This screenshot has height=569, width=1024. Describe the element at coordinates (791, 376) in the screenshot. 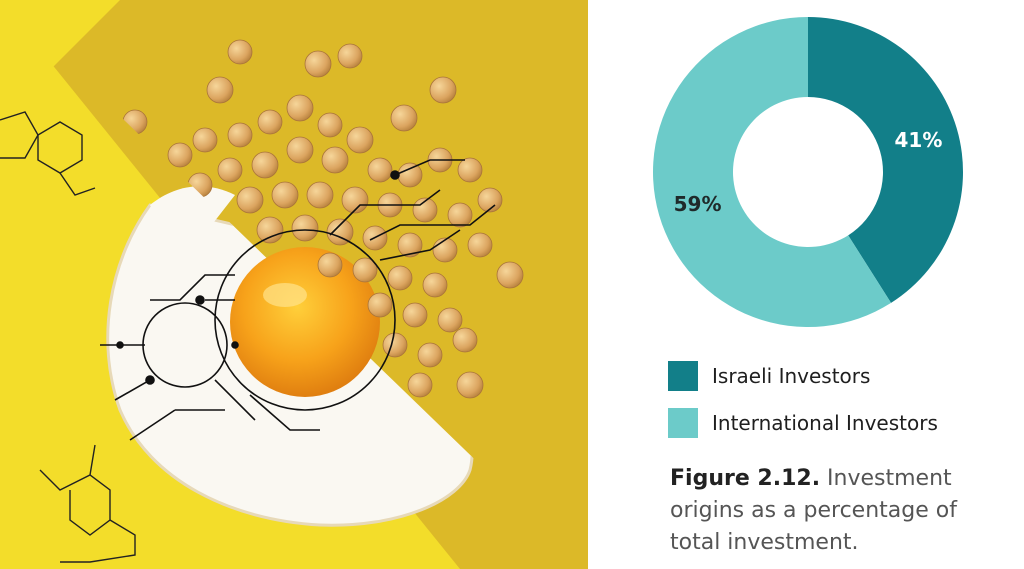

I see `legend-label-israeli: Israeli Investors` at that location.